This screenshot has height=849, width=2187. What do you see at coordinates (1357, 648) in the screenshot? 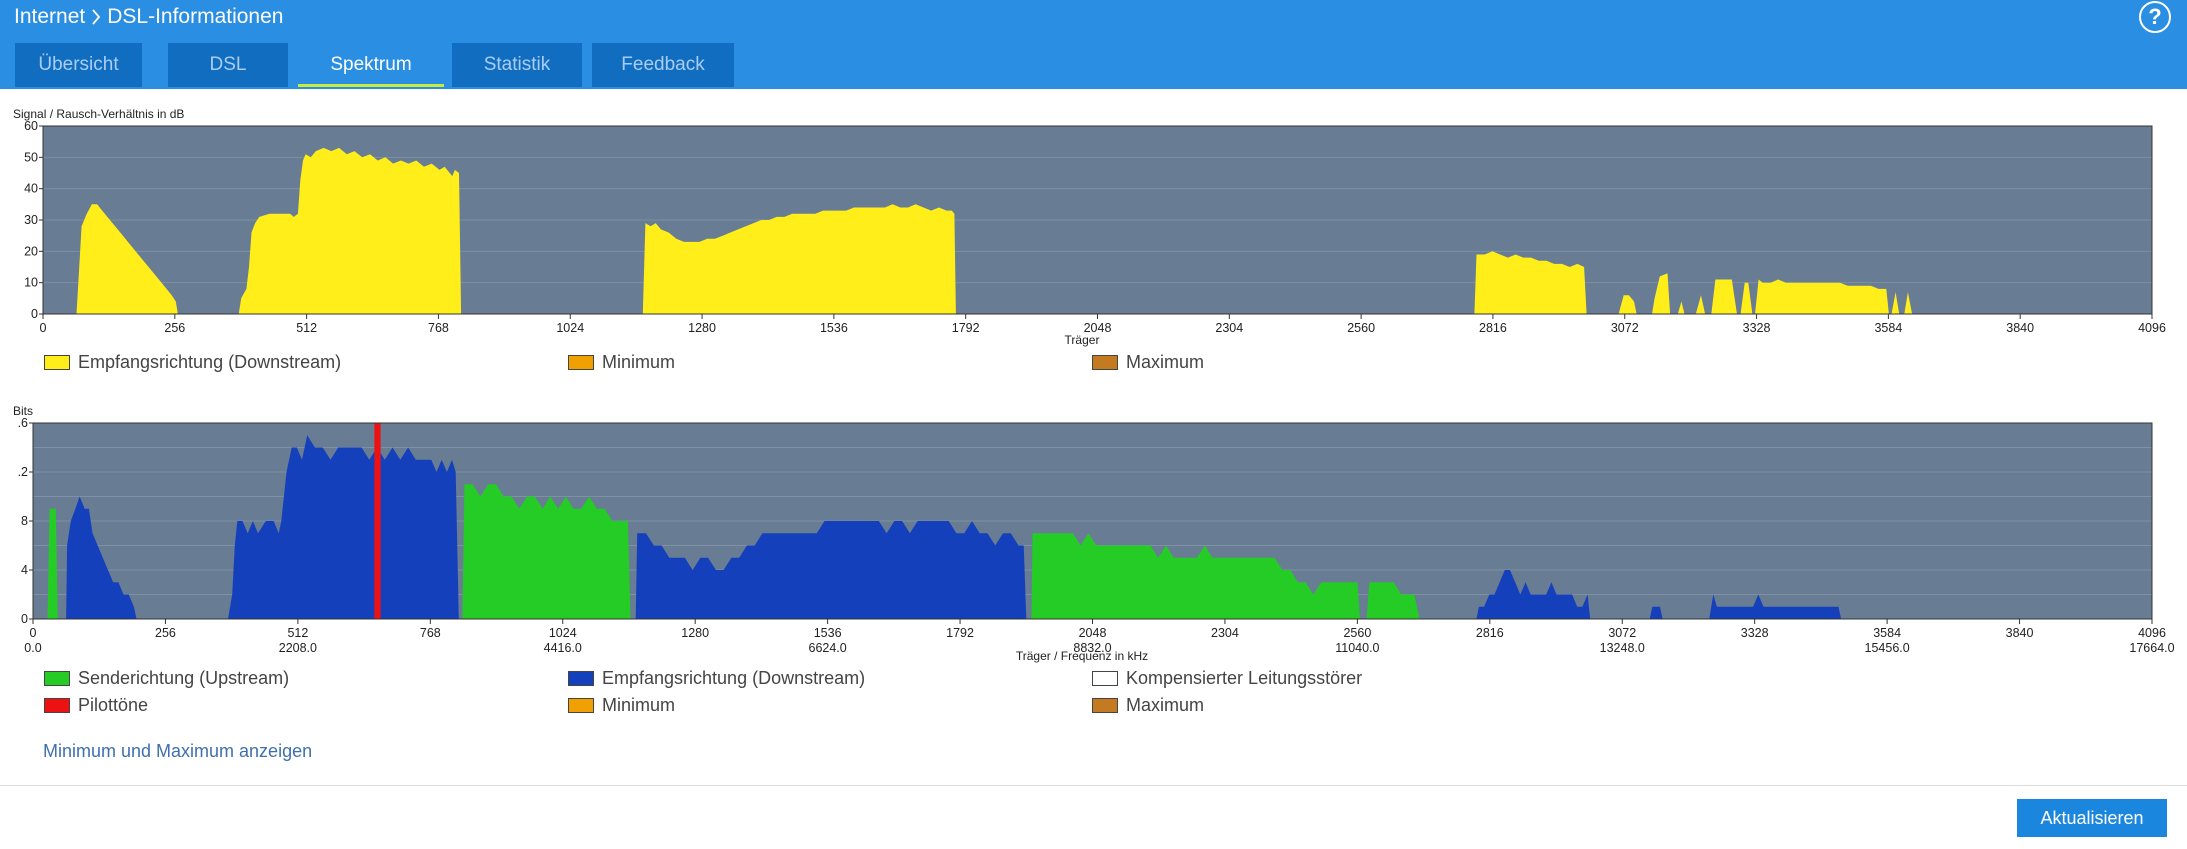
I see `x-tick-label-khz: 11040.0` at bounding box center [1357, 648].